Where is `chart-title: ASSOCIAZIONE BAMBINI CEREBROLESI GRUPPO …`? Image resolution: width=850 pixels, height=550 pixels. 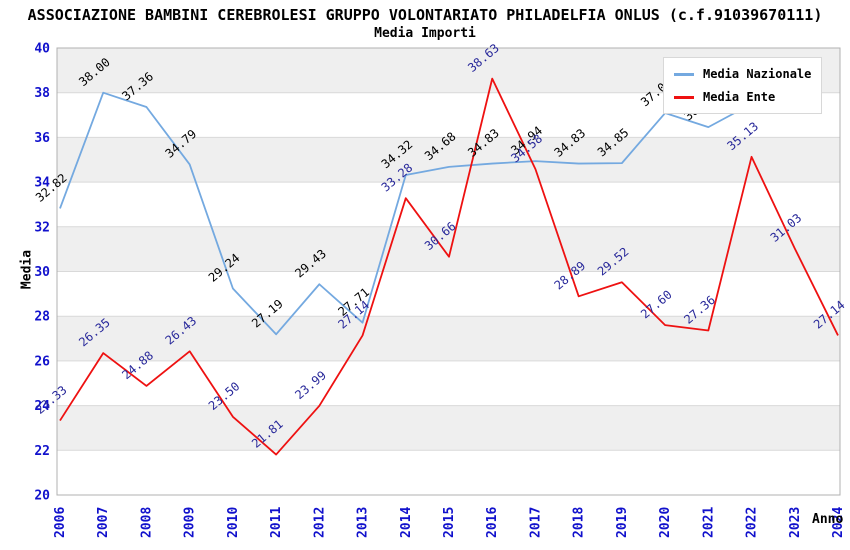 chart-title: ASSOCIAZIONE BAMBINI CEREBROLESI GRUPPO … is located at coordinates (425, 15).